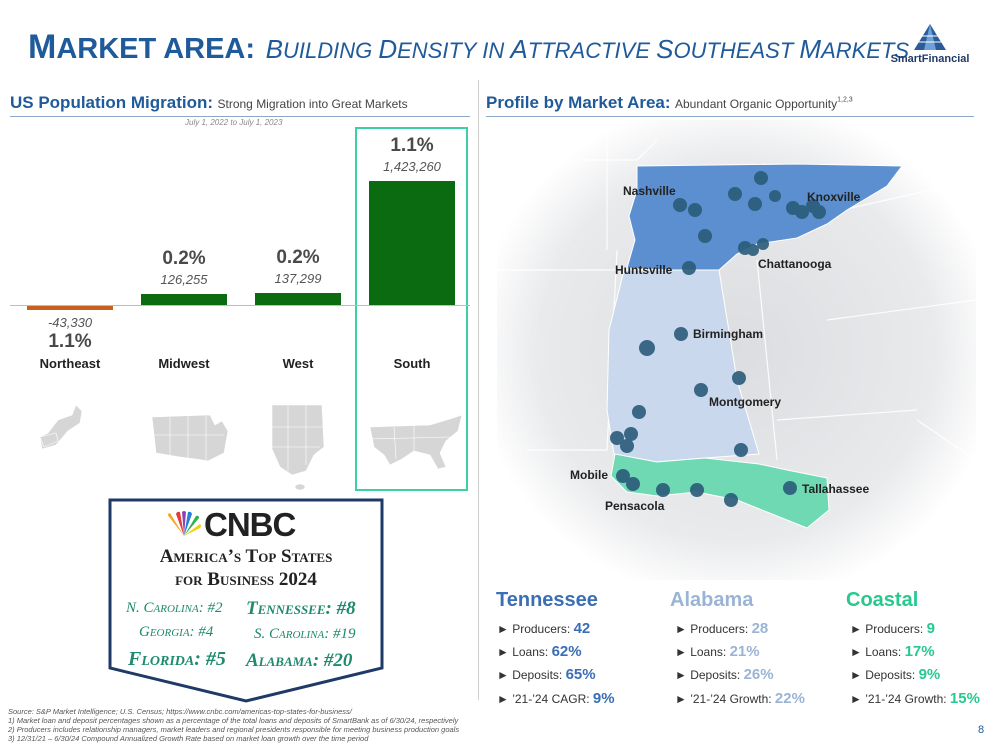  What do you see at coordinates (184, 299) in the screenshot?
I see `bar-midwest` at bounding box center [184, 299].